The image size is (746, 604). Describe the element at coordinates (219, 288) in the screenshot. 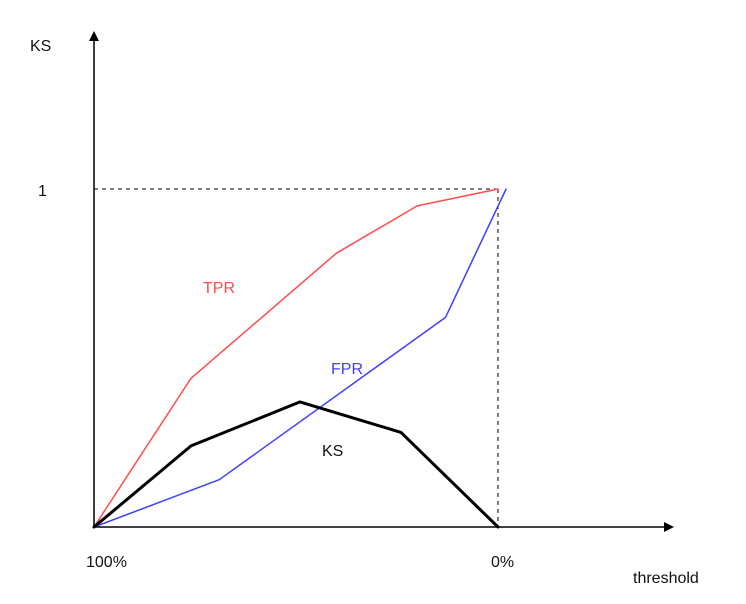

I see `tpr-series-label: TPR` at that location.